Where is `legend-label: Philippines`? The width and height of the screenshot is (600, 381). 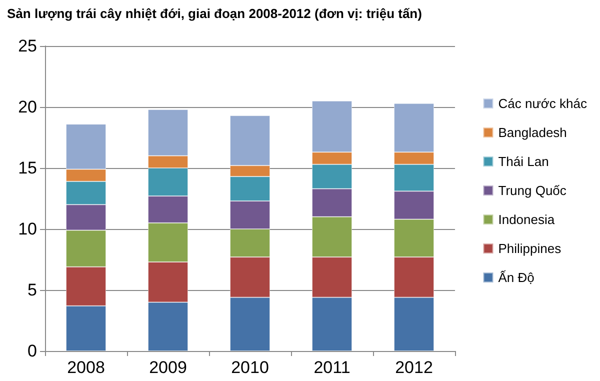
legend-label: Philippines is located at coordinates (530, 248).